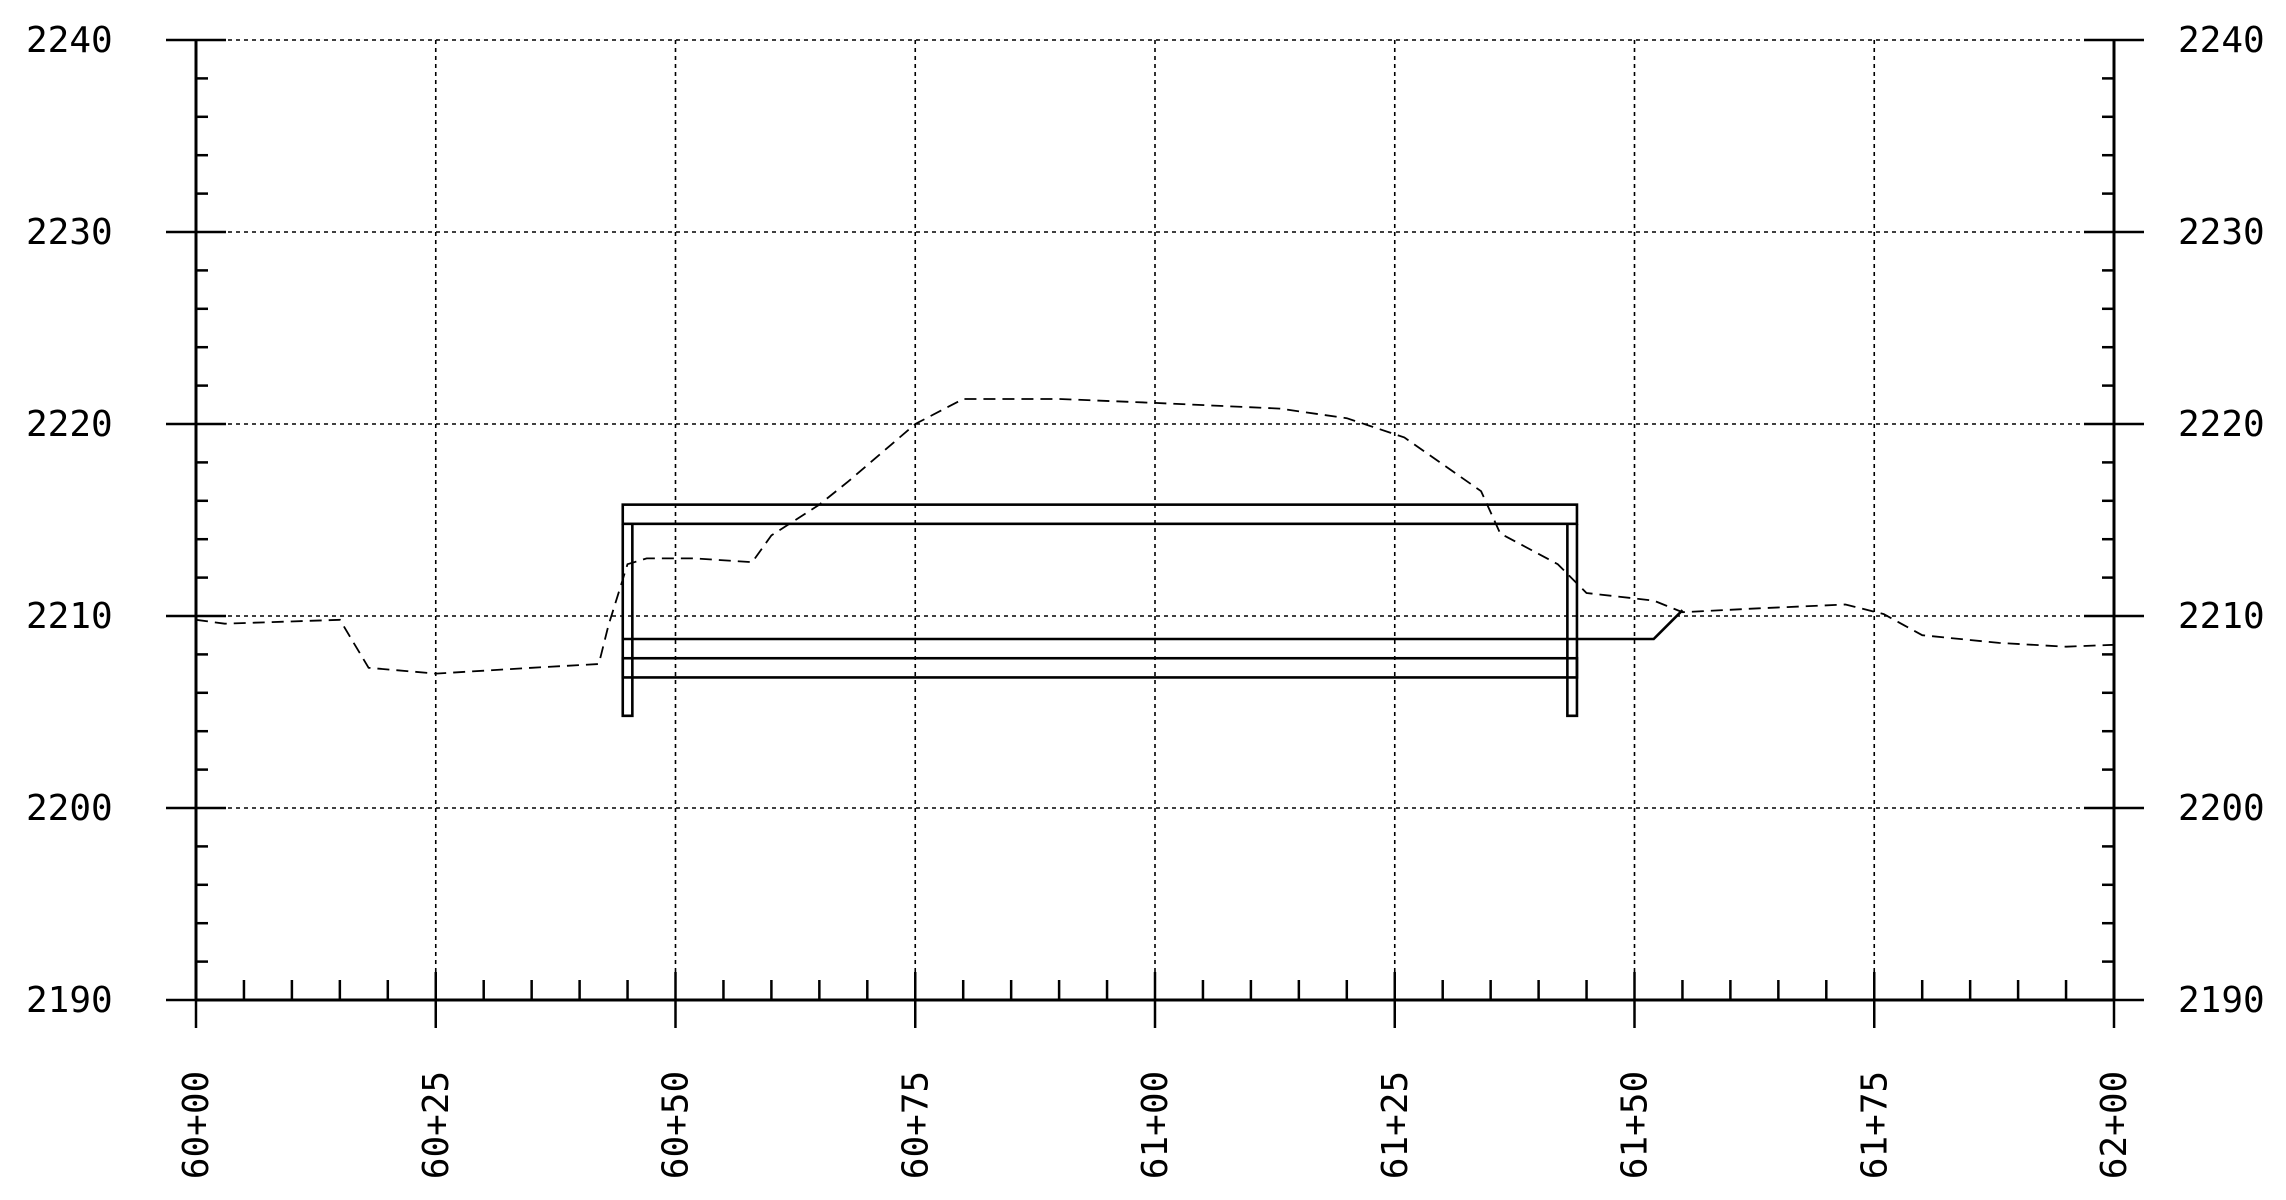 The height and width of the screenshot is (1200, 2286). Describe the element at coordinates (69, 232) in the screenshot. I see `y-tick-label-left: 2230` at that location.